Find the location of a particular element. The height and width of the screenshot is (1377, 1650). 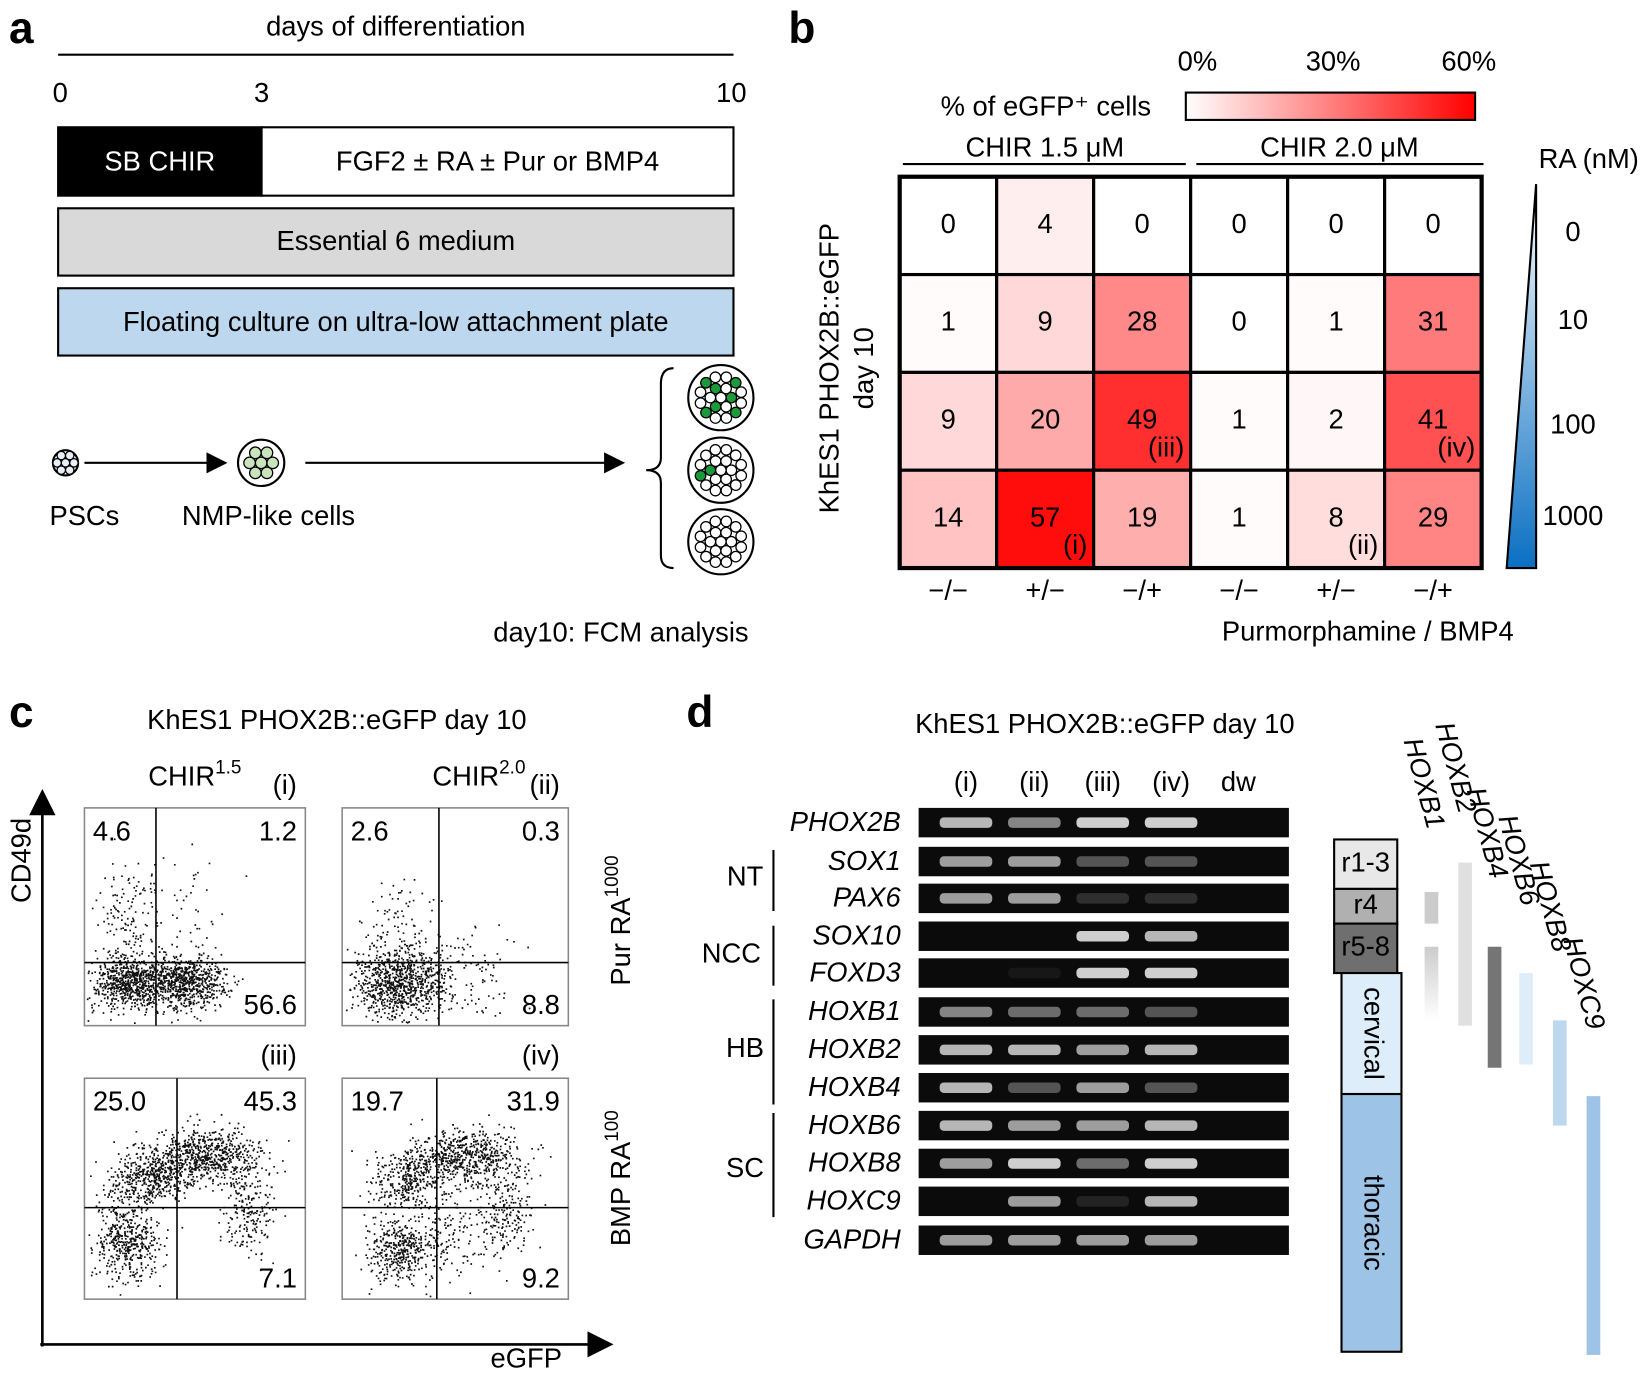

cell-value: 28 is located at coordinates (1142, 321).